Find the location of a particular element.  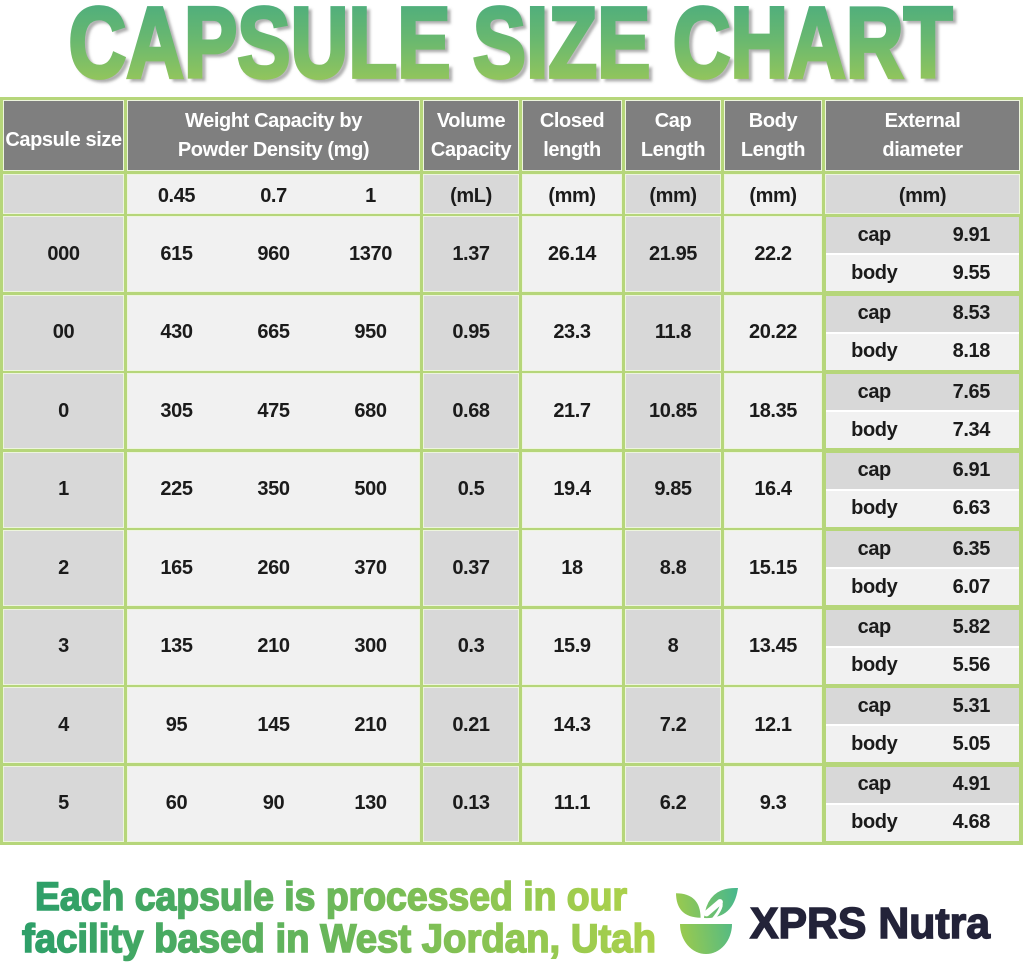

svg-text:facility based in West Jordan,: facility based in West Jordan, Utah is located at coordinates (339, 939).